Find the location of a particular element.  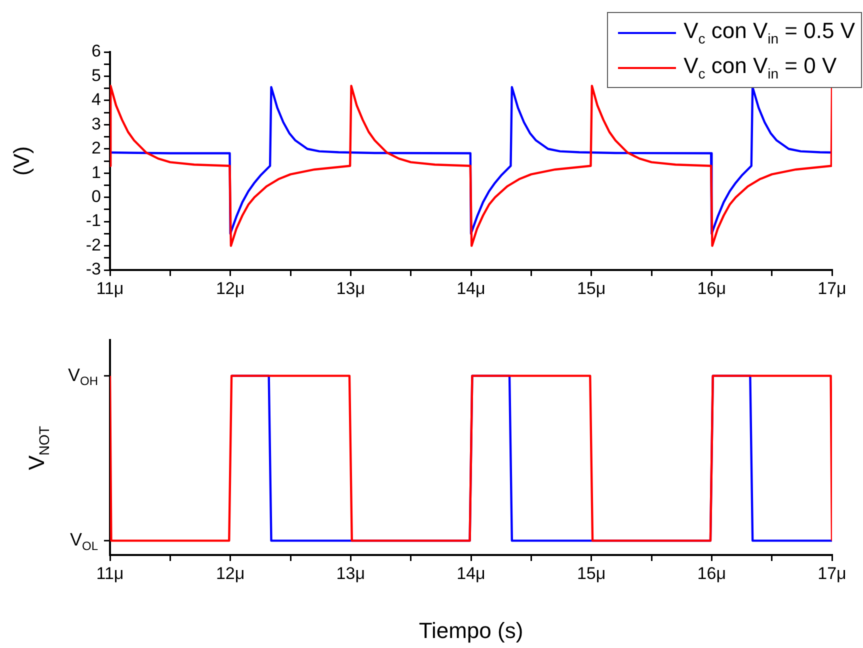

y-tick-label: 2 is located at coordinates (96, 148).